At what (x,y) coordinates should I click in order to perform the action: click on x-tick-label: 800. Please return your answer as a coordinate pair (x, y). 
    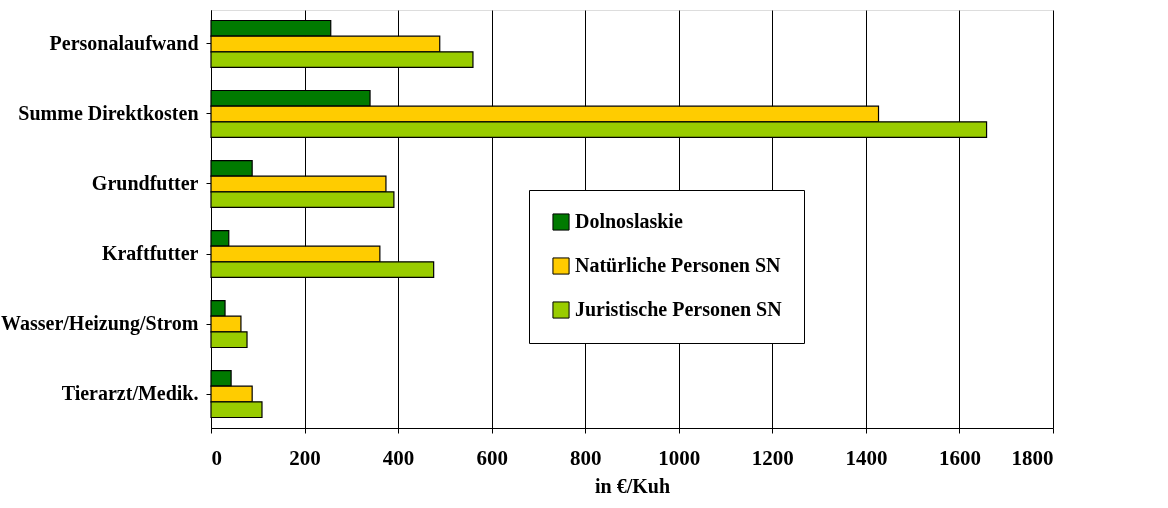
    Looking at the image, I should click on (585, 457).